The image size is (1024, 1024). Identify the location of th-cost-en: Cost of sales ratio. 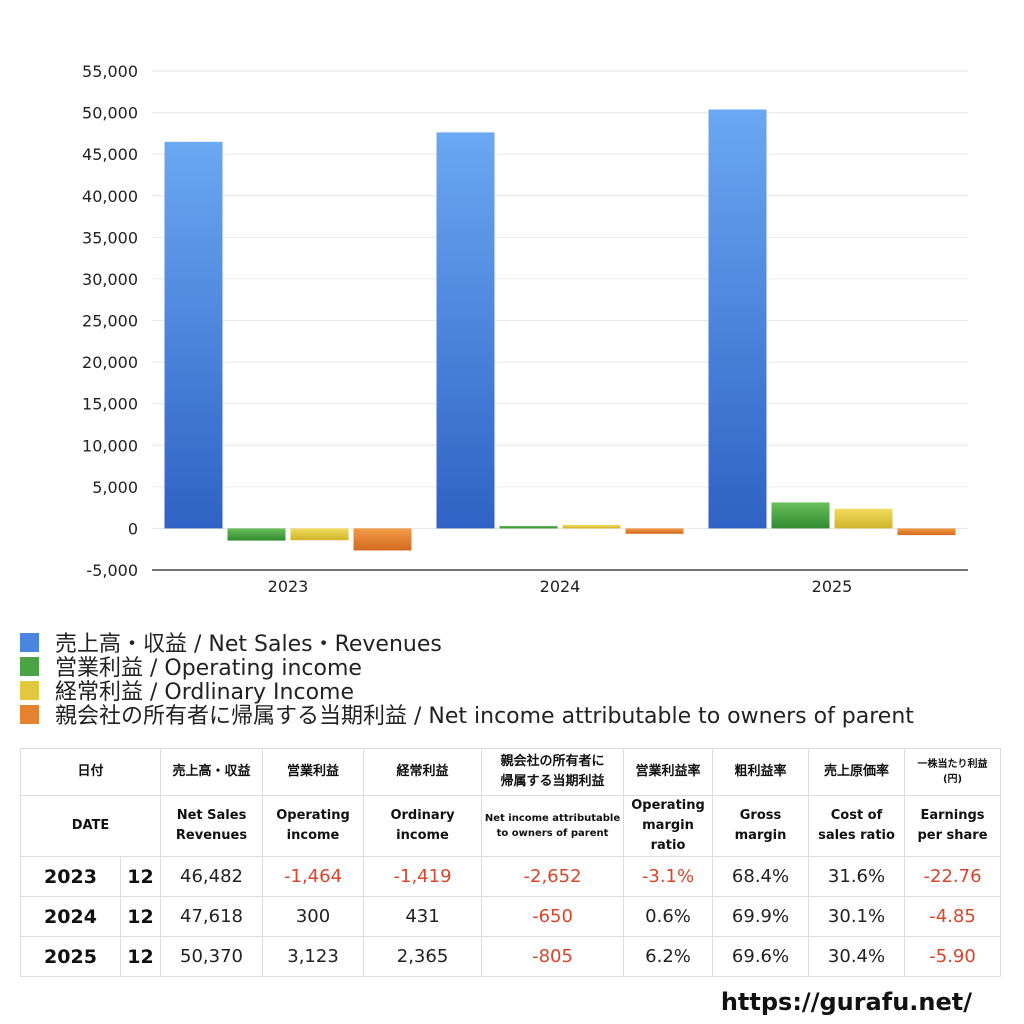
(857, 826).